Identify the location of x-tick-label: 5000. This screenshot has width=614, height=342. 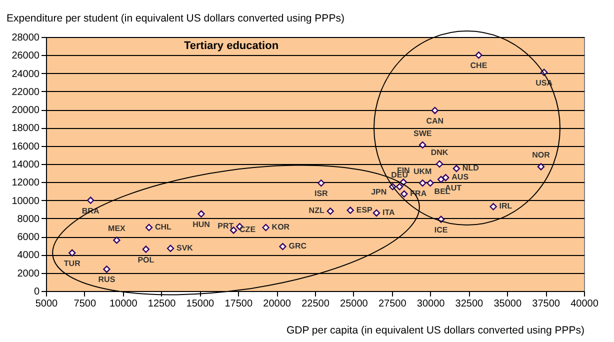
(46, 304).